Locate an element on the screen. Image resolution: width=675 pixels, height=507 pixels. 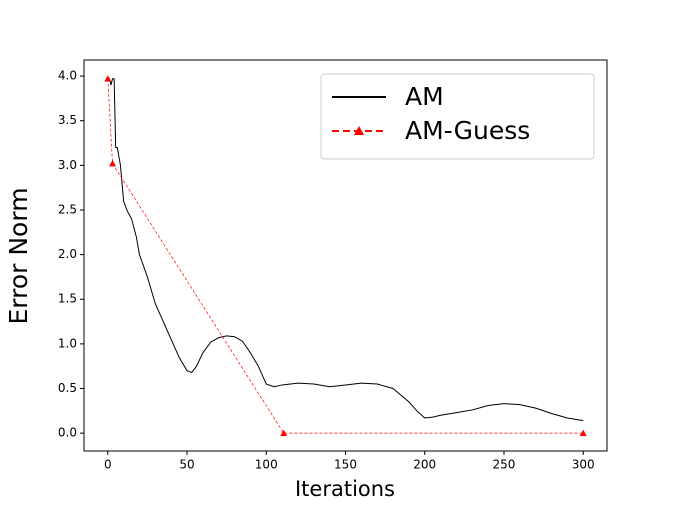
y-tick-label: 3.5 is located at coordinates (67, 120).